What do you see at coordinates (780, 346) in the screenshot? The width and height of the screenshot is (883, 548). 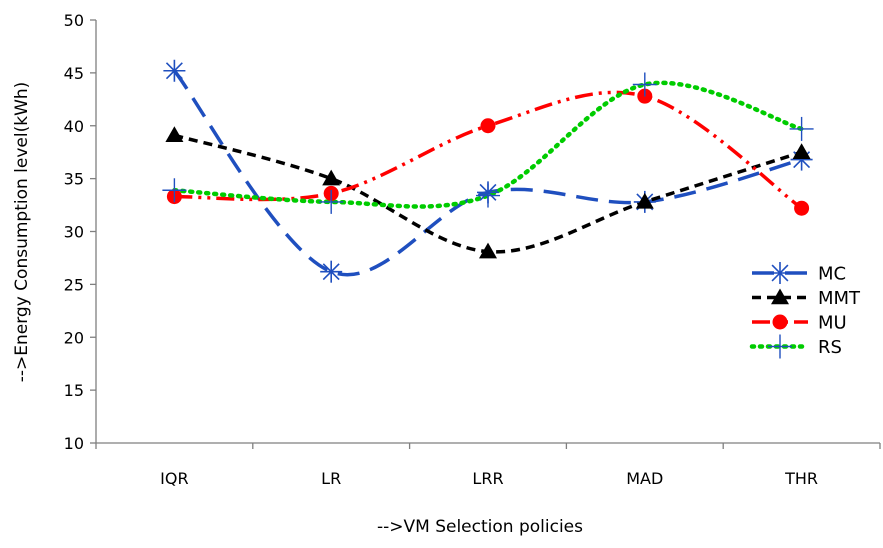 I see `legend-marker-rs` at bounding box center [780, 346].